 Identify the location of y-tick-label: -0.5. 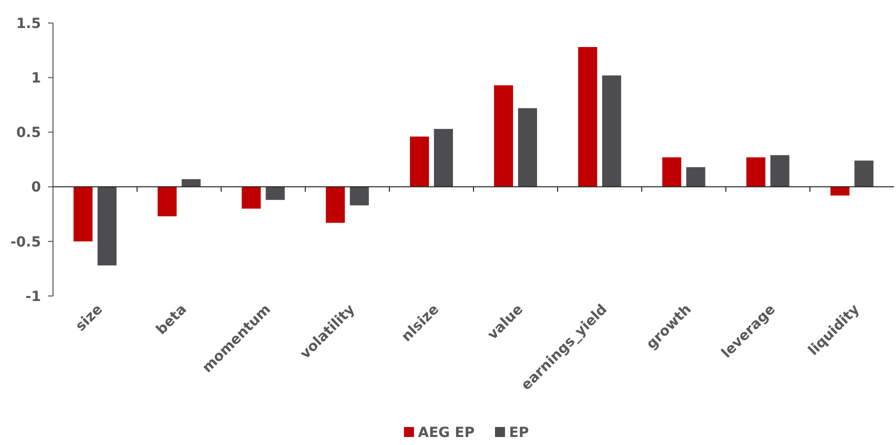
(25, 242).